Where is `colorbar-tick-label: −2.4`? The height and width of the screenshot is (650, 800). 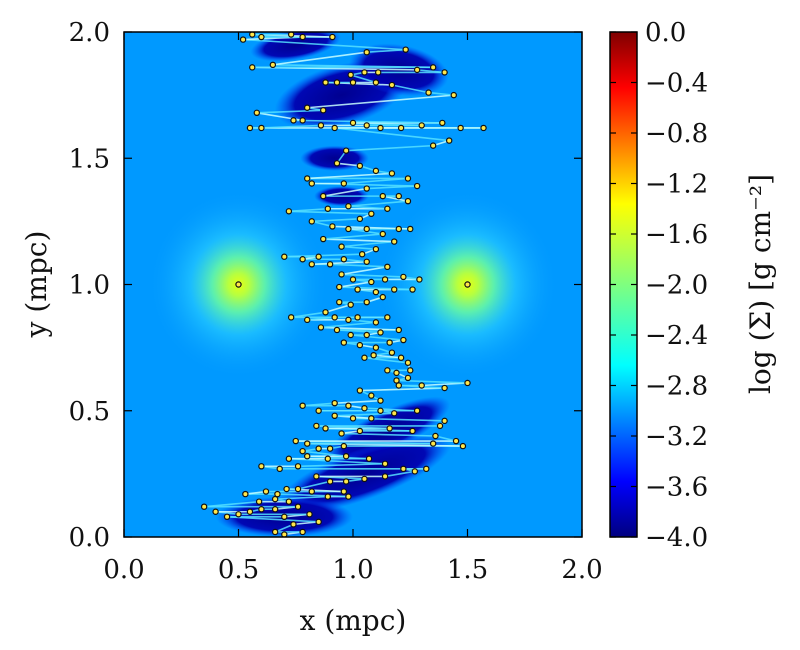 colorbar-tick-label: −2.4 is located at coordinates (676, 336).